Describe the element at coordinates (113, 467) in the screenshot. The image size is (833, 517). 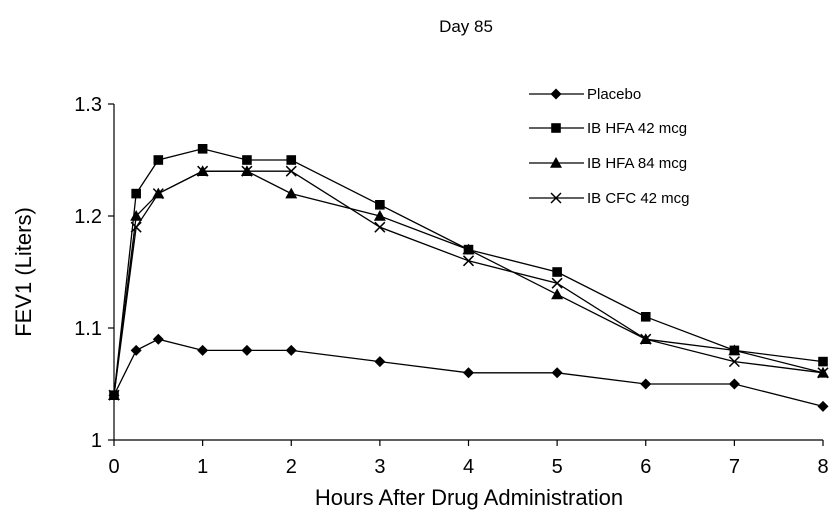
I see `x-tick-label: 0` at that location.